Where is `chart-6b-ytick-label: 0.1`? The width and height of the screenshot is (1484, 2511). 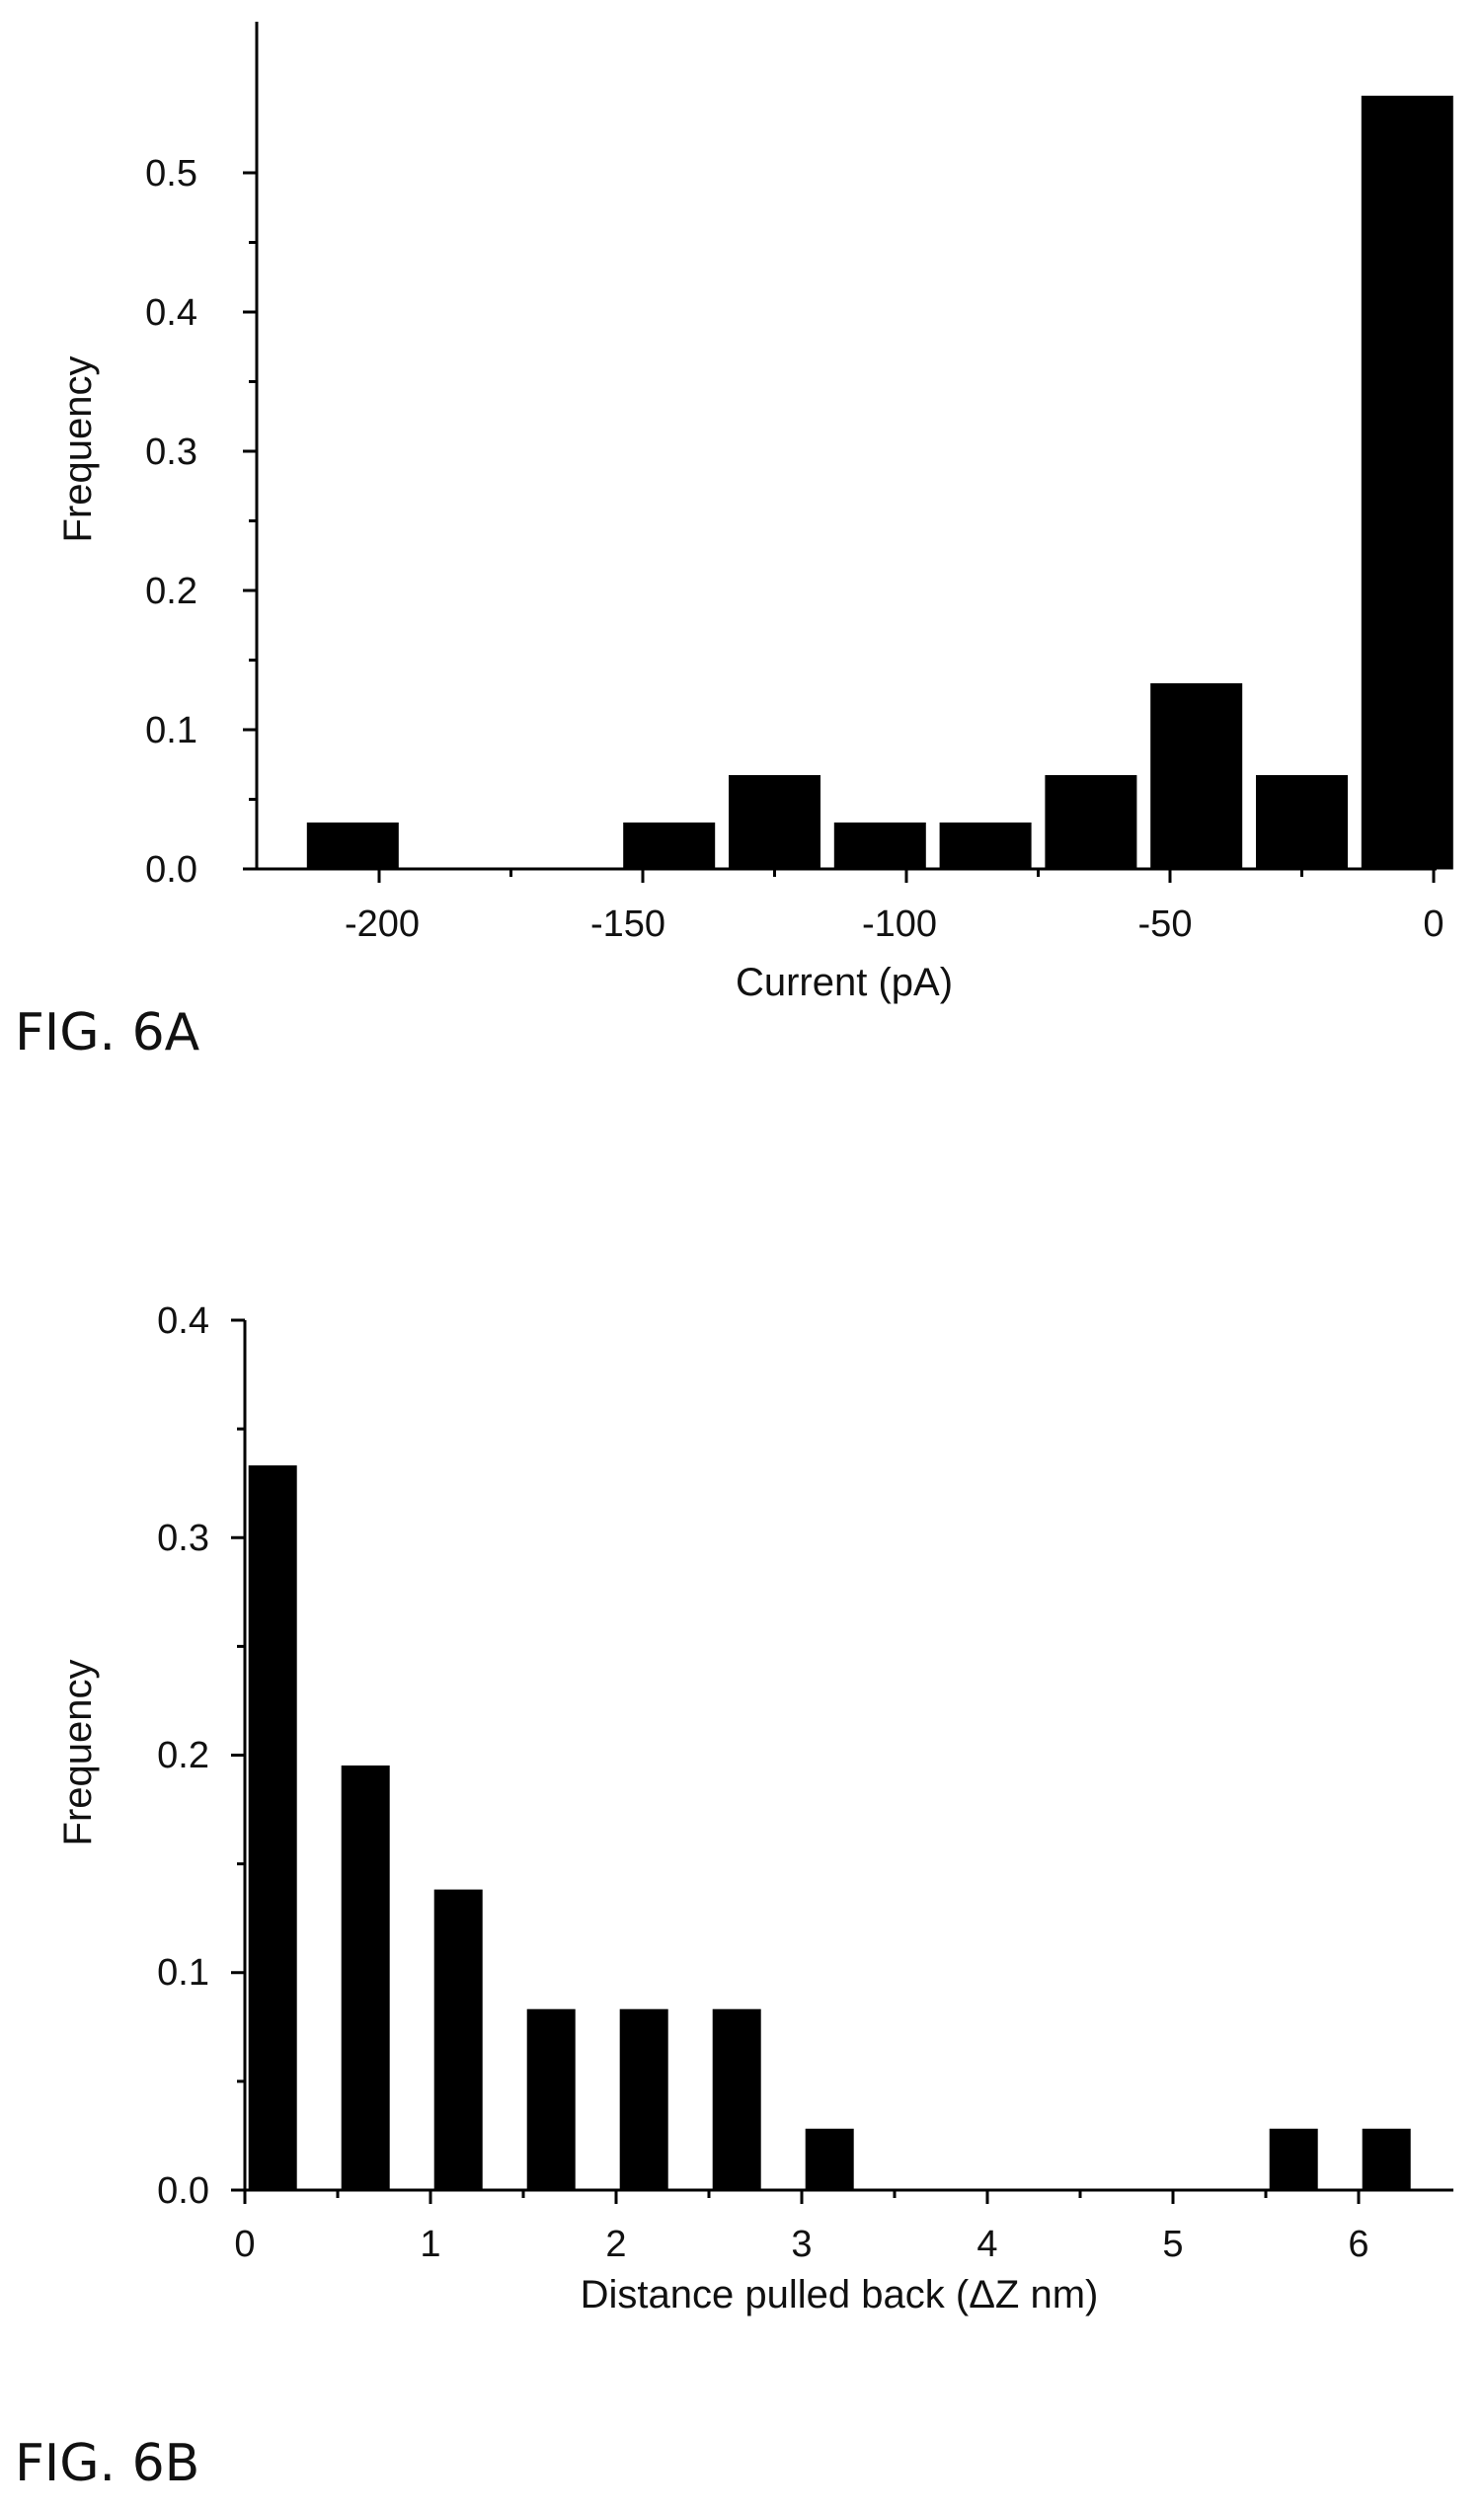
chart-6b-ytick-label: 0.1 is located at coordinates (183, 1973).